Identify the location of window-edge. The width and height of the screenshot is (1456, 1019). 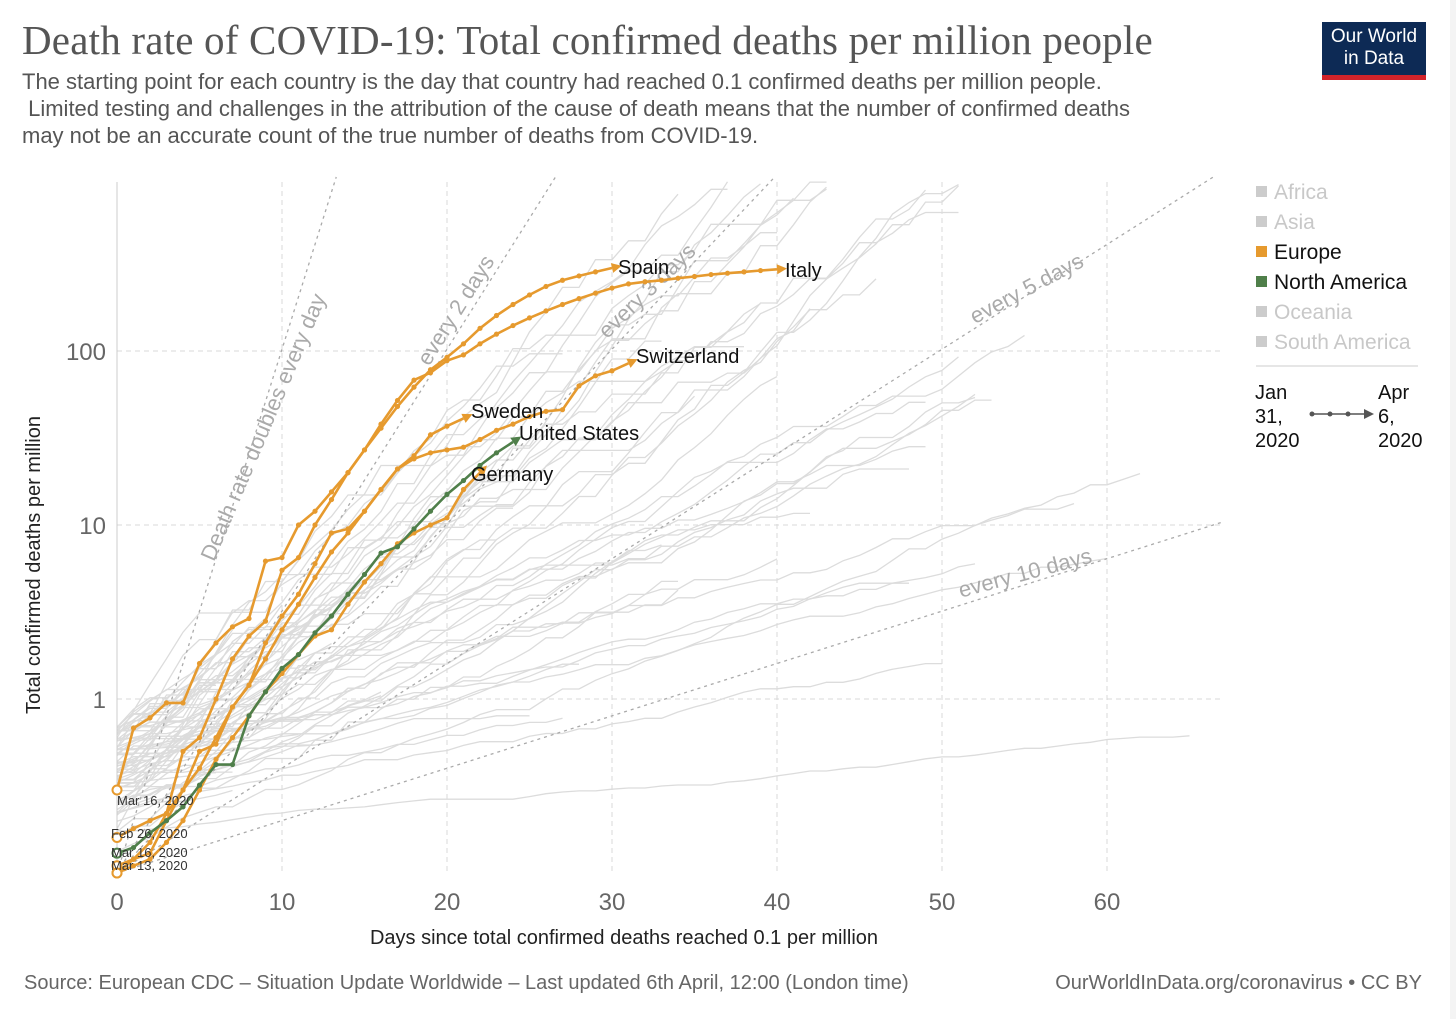
(1453, 509).